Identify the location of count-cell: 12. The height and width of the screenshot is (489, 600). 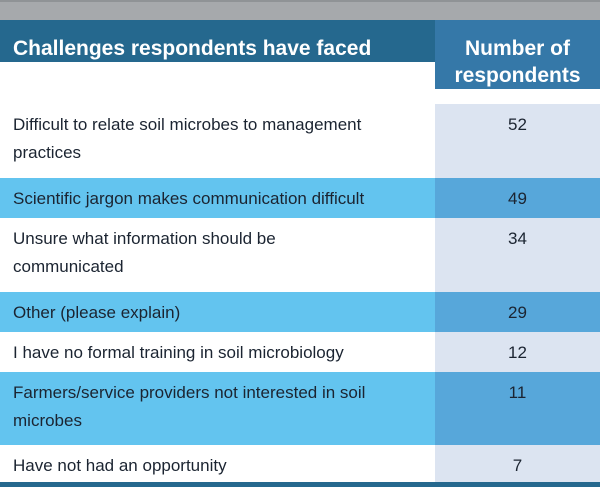
(517, 352).